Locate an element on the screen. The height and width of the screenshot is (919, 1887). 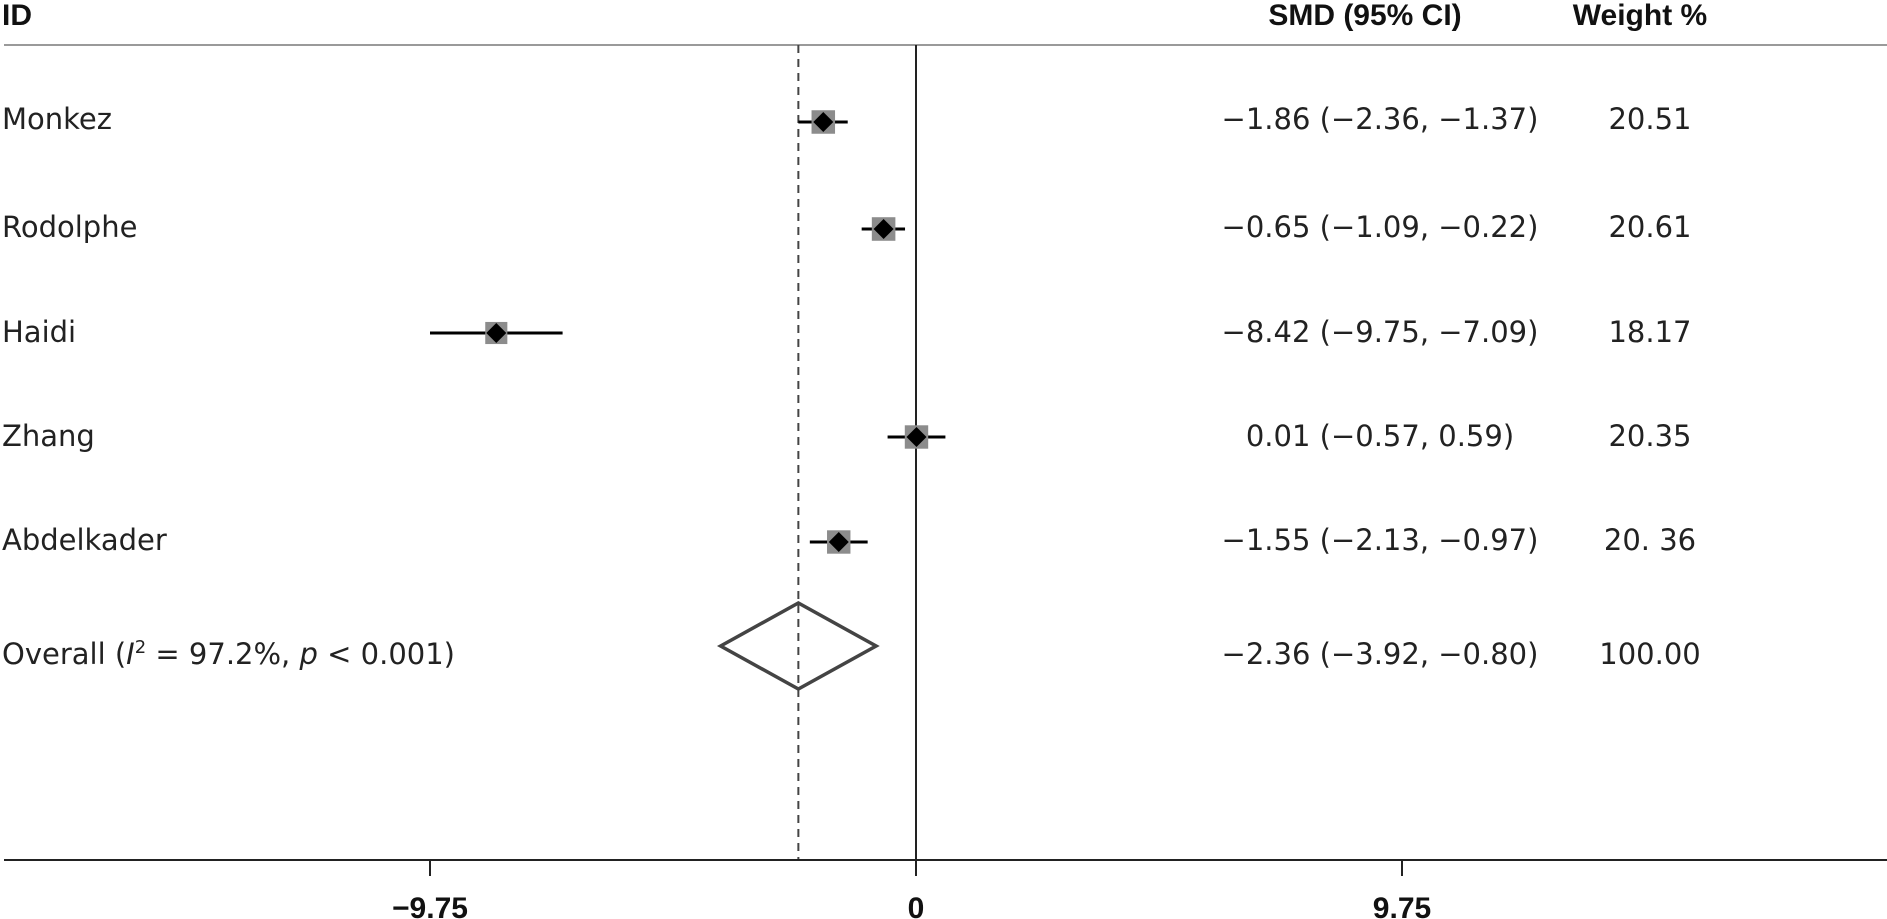
study-weight-text: 20.51 is located at coordinates (1649, 119).